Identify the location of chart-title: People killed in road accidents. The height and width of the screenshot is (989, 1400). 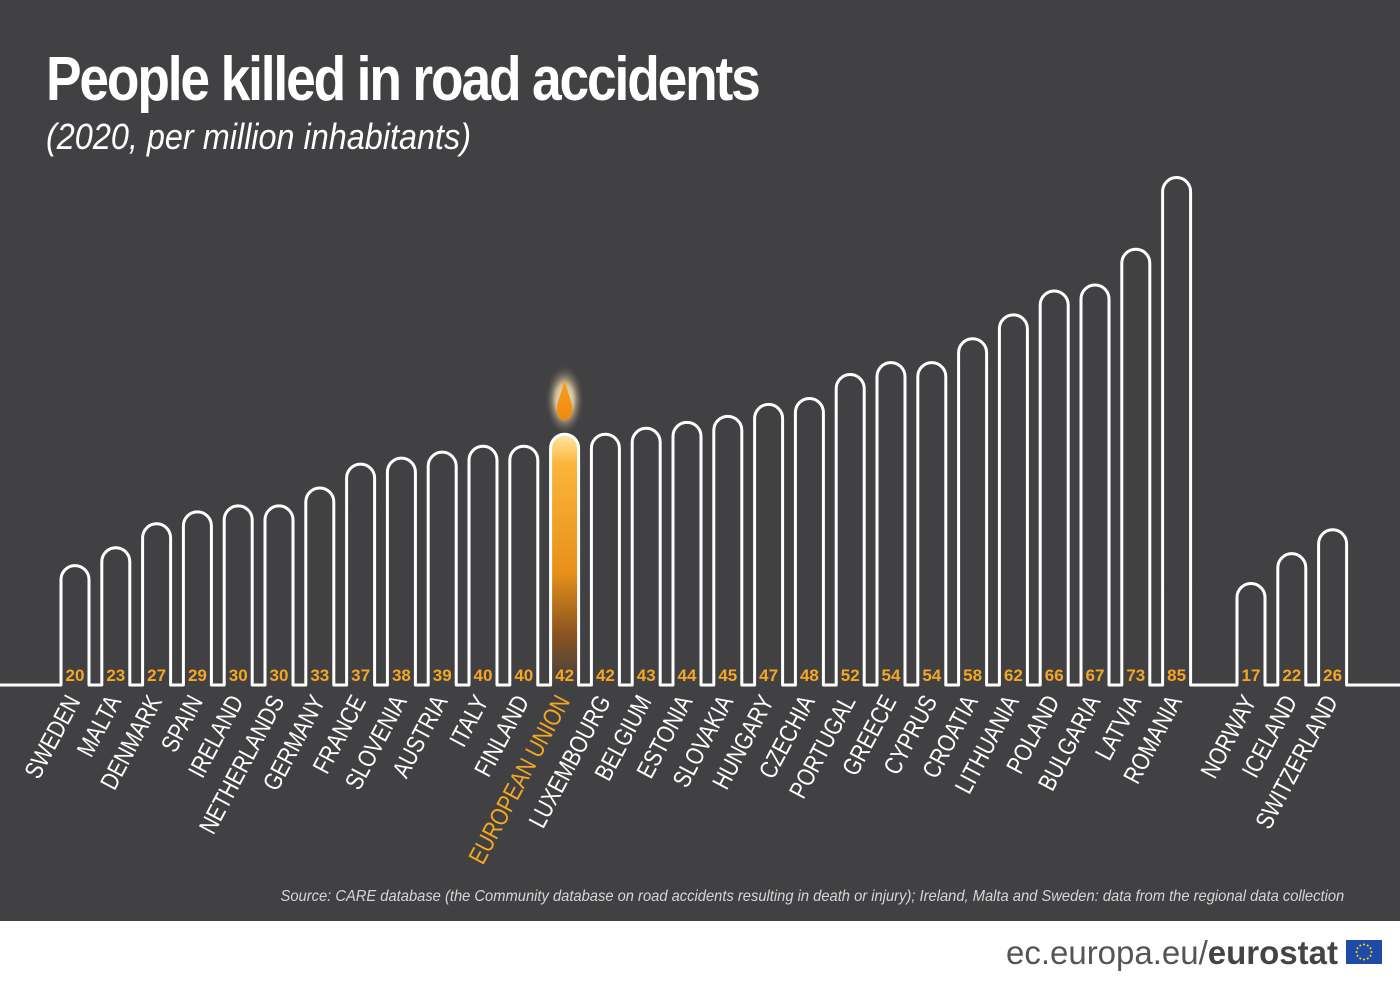
(403, 79).